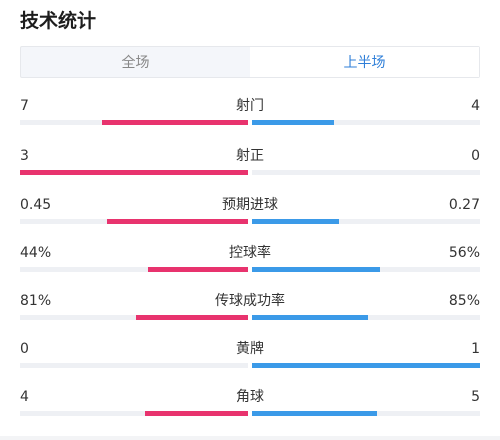 This screenshot has height=440, width=500. What do you see at coordinates (464, 205) in the screenshot?
I see `away-value: 0.27` at bounding box center [464, 205].